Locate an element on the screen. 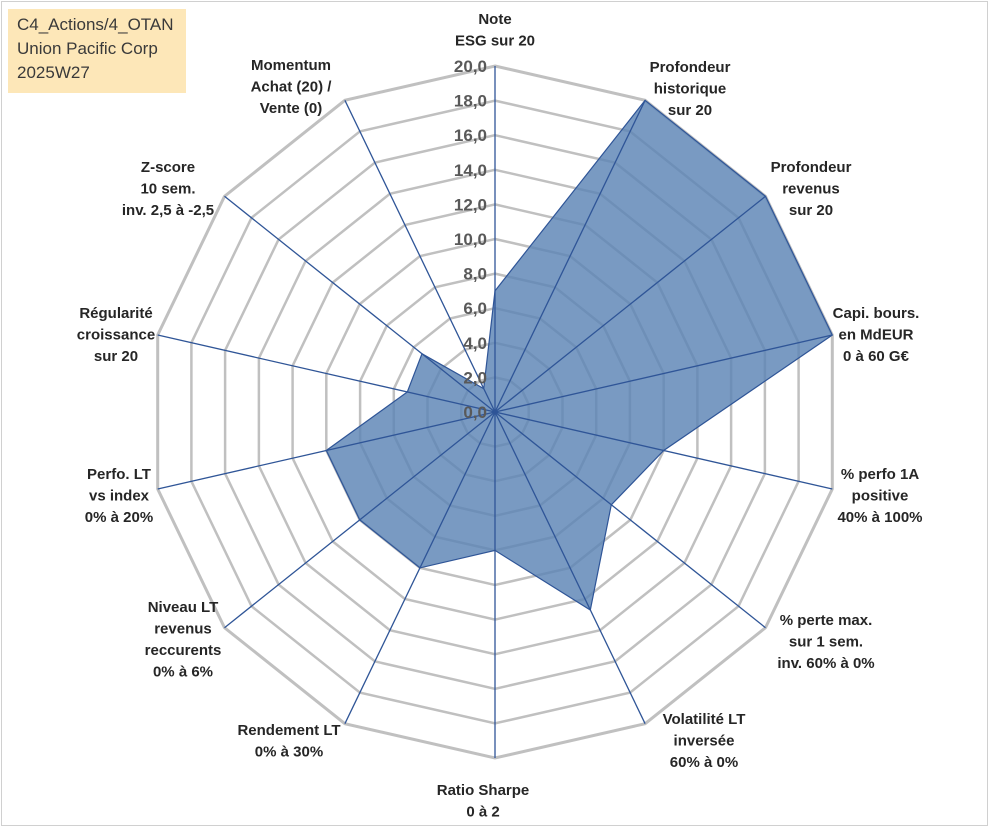  tick-label: 12,0 is located at coordinates (470, 204).